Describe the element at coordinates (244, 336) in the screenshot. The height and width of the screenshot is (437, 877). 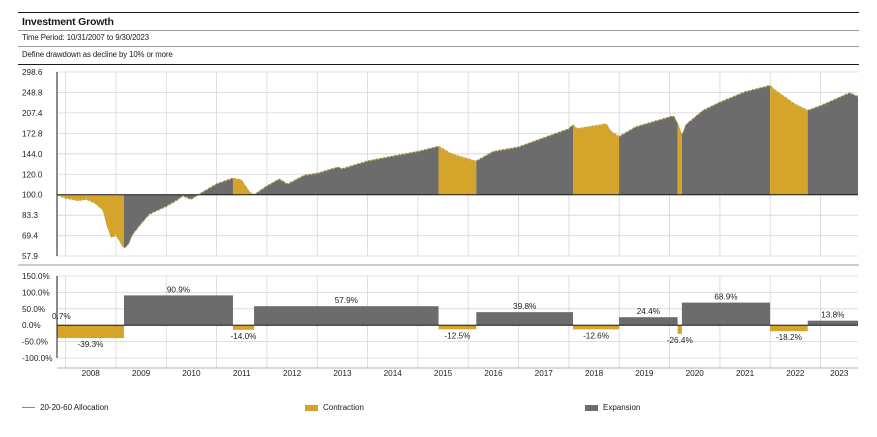
I see `regime-bar-label: -14.0%` at that location.